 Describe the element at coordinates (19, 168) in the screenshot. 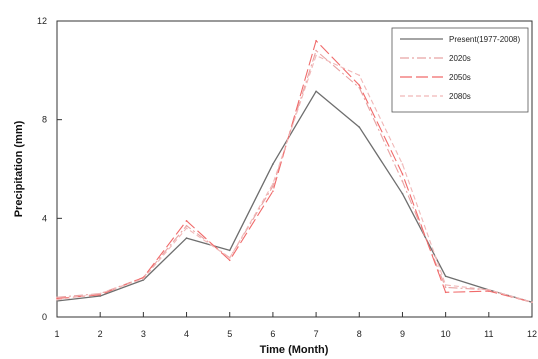

I see `y-axis-title: Precipitation (mm)` at that location.